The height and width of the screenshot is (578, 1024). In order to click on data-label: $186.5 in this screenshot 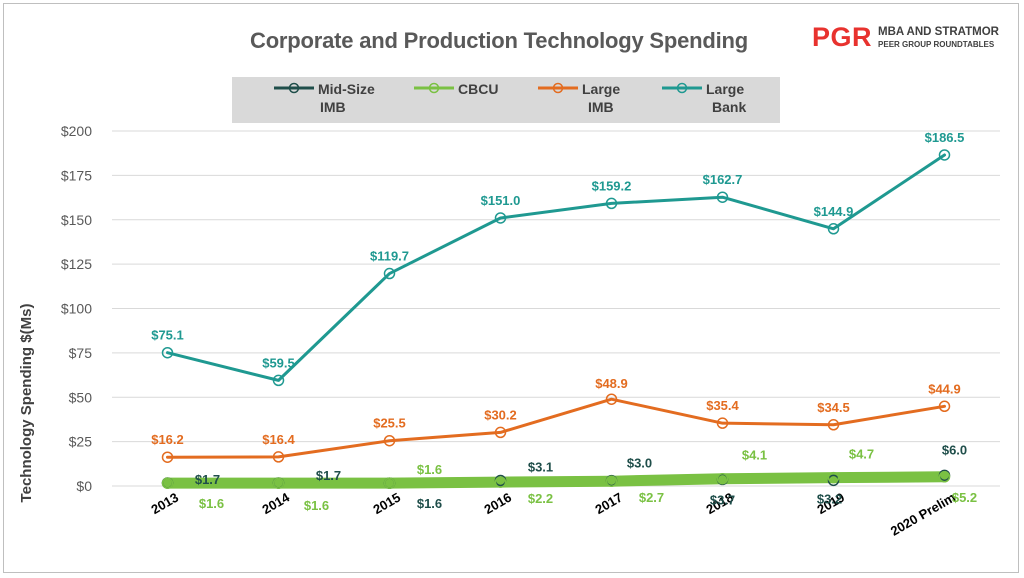, I will do `click(945, 137)`.